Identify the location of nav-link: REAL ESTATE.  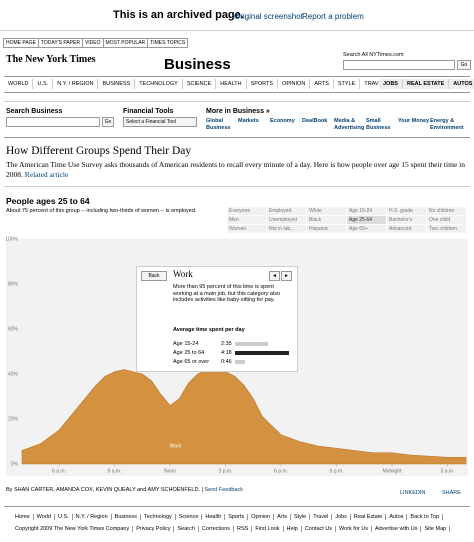
(426, 84).